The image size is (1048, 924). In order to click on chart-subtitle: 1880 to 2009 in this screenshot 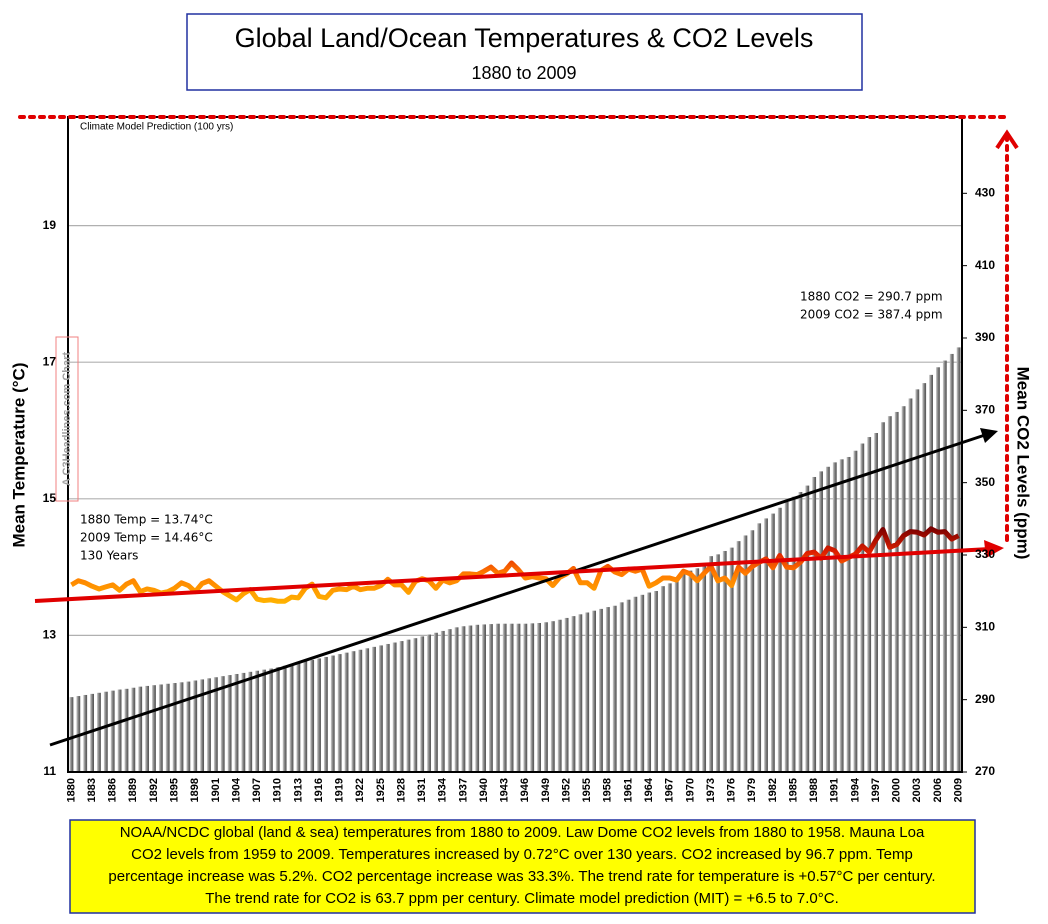, I will do `click(523, 73)`.